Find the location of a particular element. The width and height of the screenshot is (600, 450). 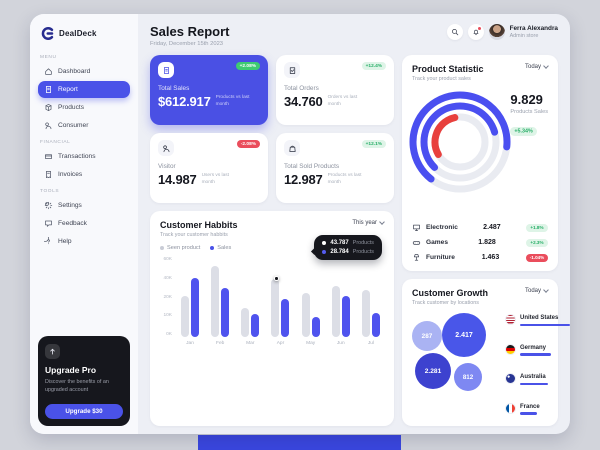

notifications-button is located at coordinates (475, 32).